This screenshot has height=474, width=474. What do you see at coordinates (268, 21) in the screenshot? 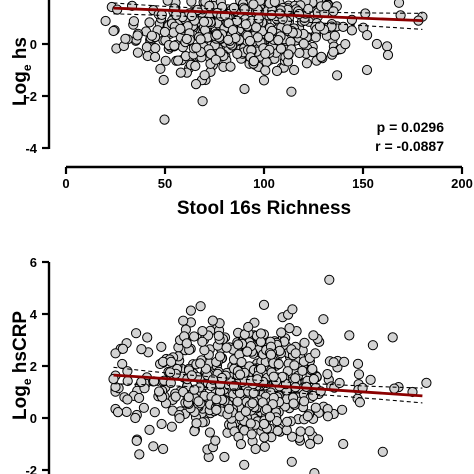
I see `top-ci-lower-line` at bounding box center [268, 21].